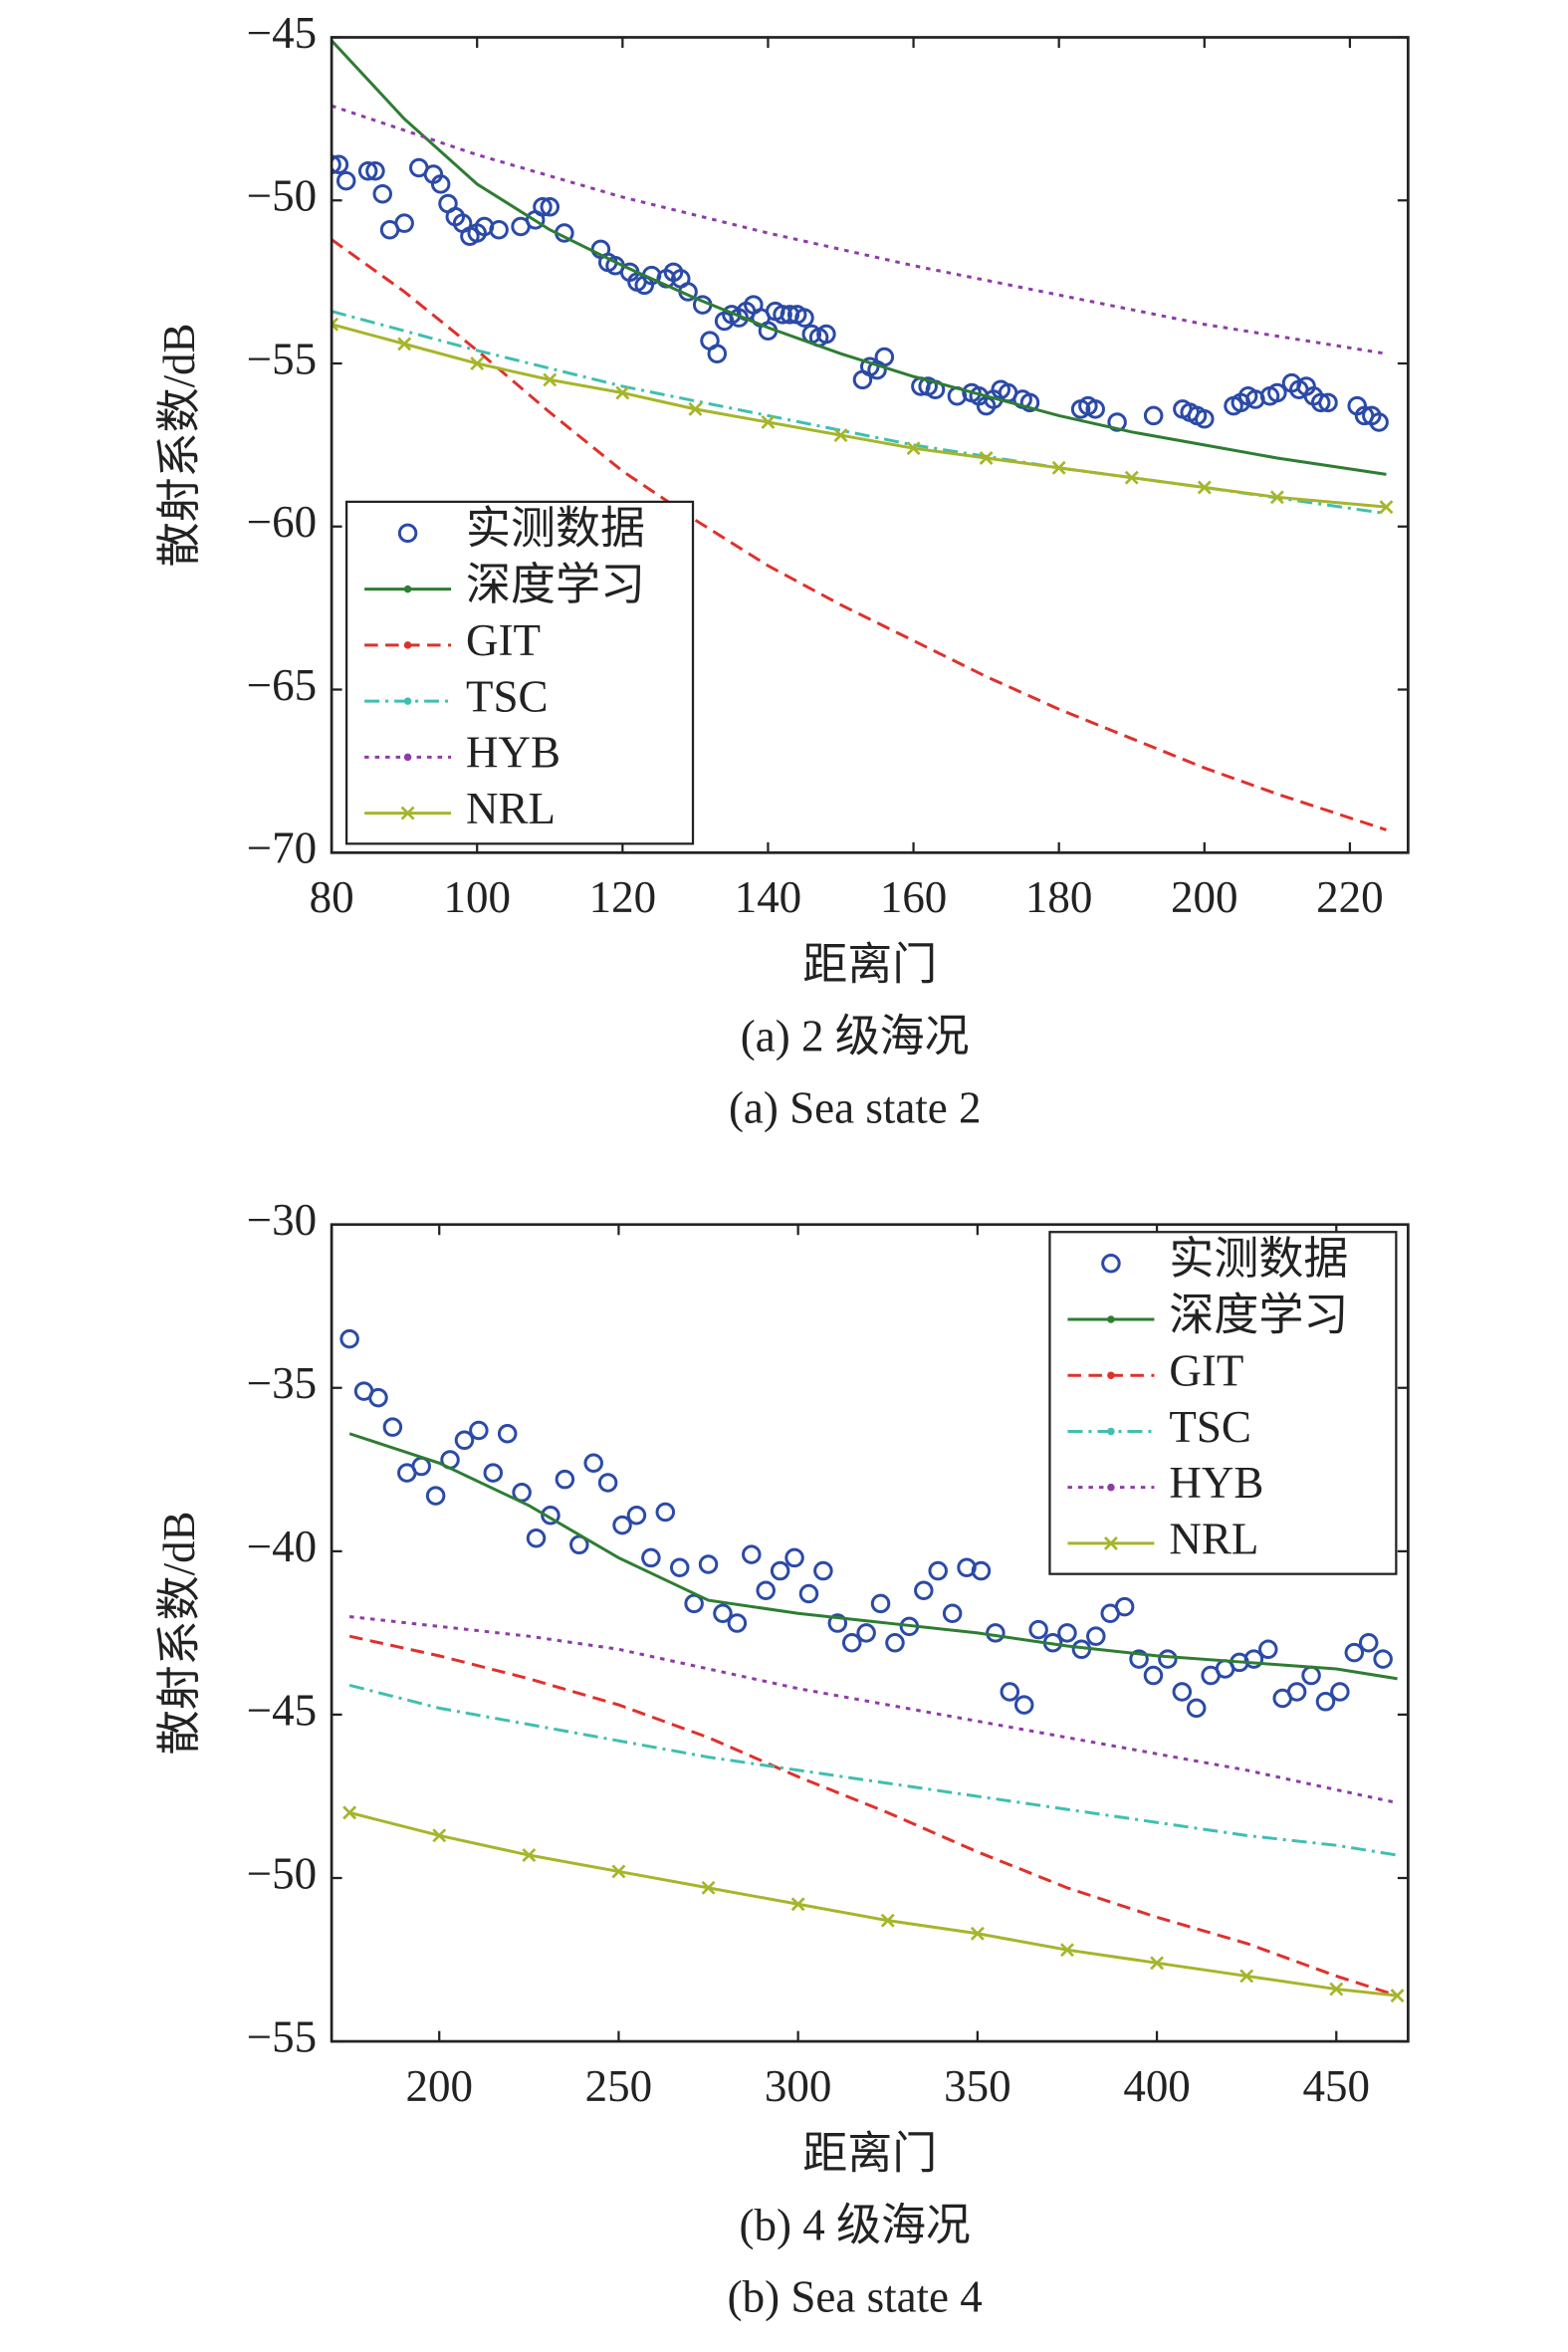 The image size is (1568, 2352). I want to click on x-tick-label: 120, so click(622, 897).